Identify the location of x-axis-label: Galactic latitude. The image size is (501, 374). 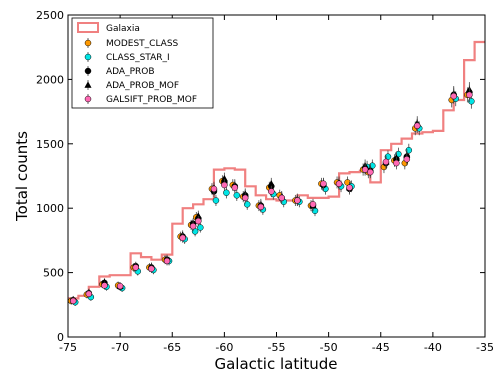
(275, 364).